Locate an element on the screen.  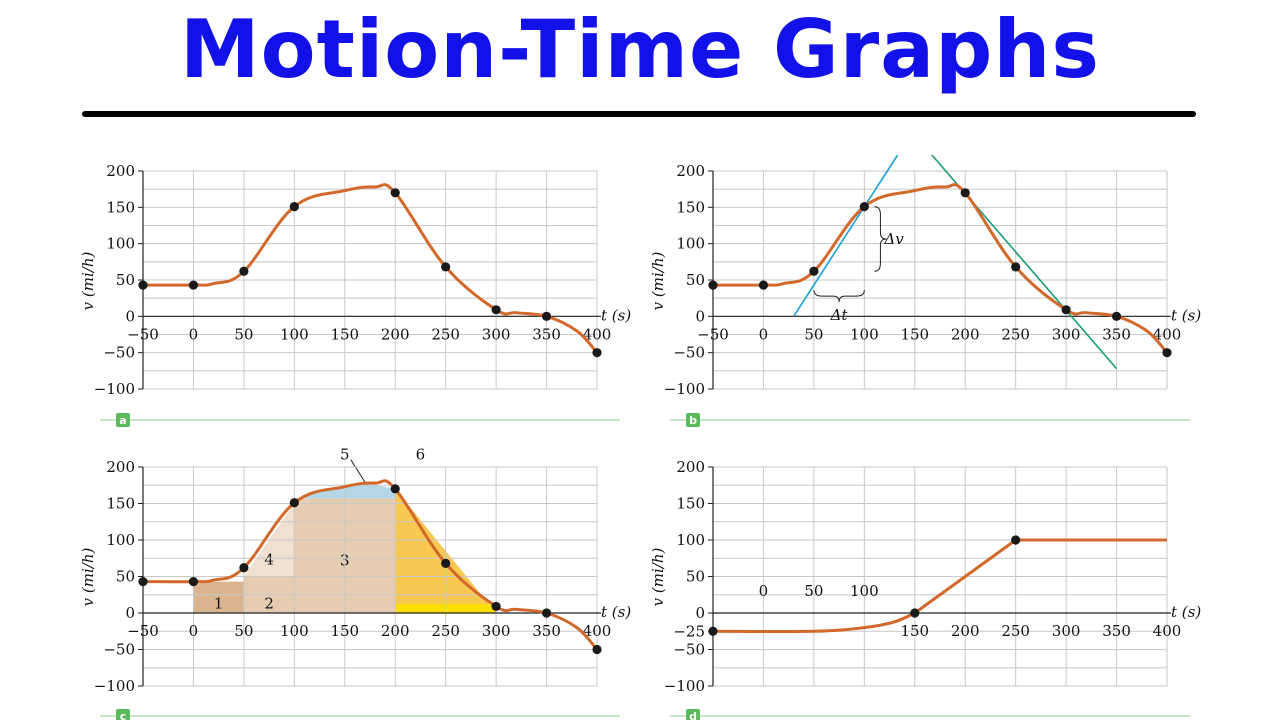
delta-v-brace is located at coordinates (880, 239).